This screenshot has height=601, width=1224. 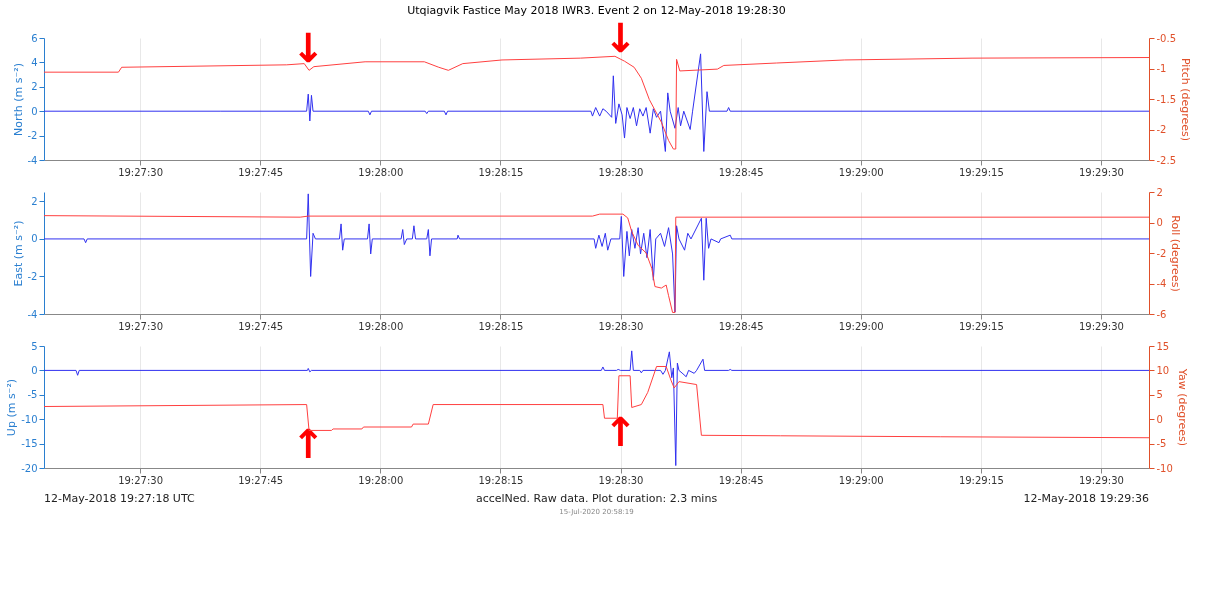 I want to click on y2-tick-label: 15, so click(x=1163, y=346).